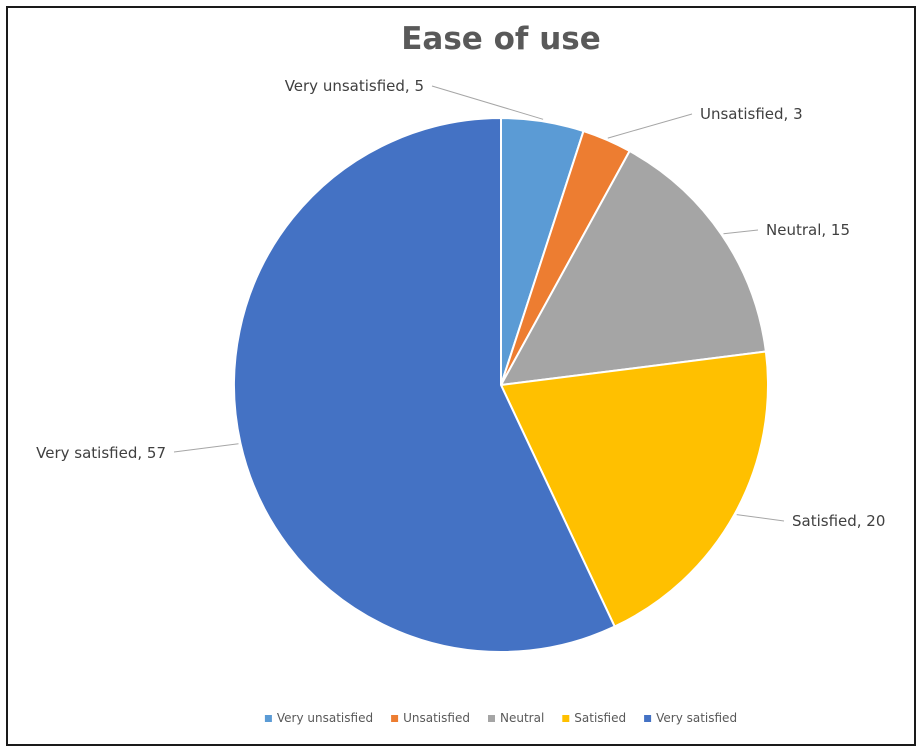  I want to click on legend-swatch-very-unsatisfied, so click(268, 718).